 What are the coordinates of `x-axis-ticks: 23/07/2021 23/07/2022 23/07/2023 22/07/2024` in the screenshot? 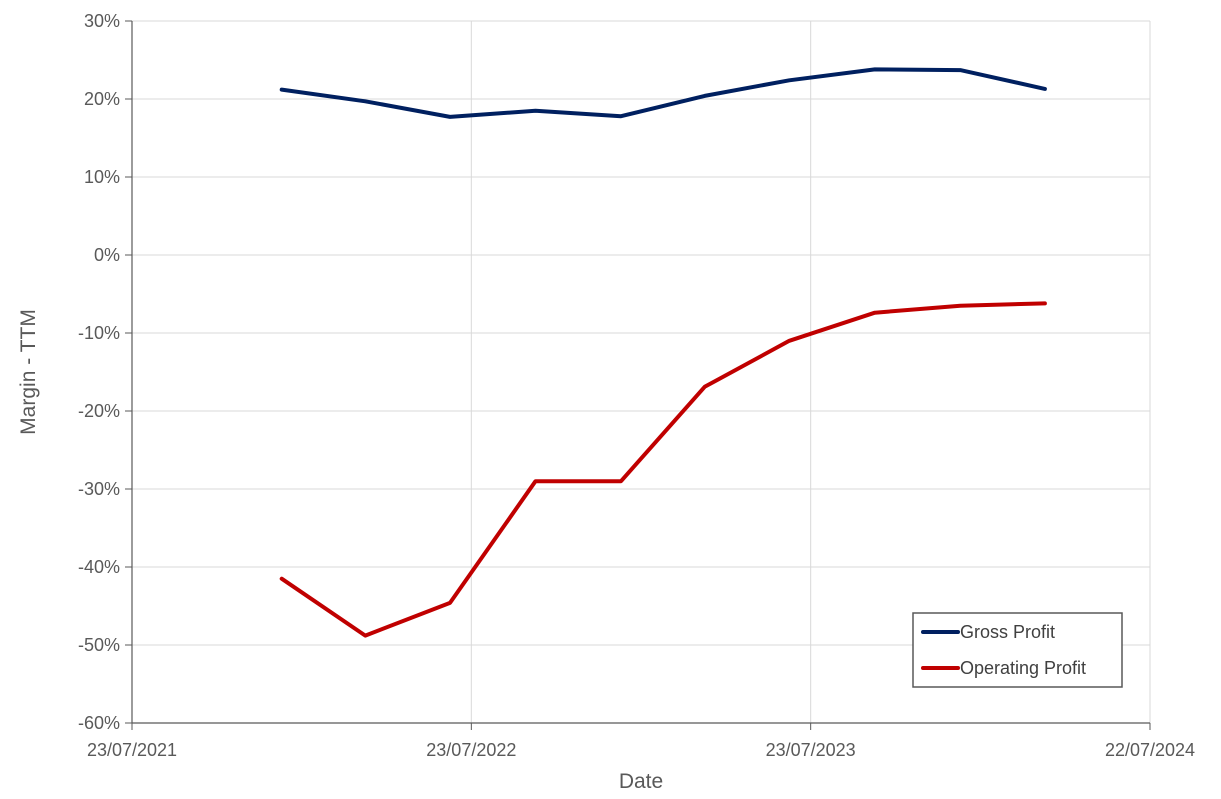 It's located at (641, 741).